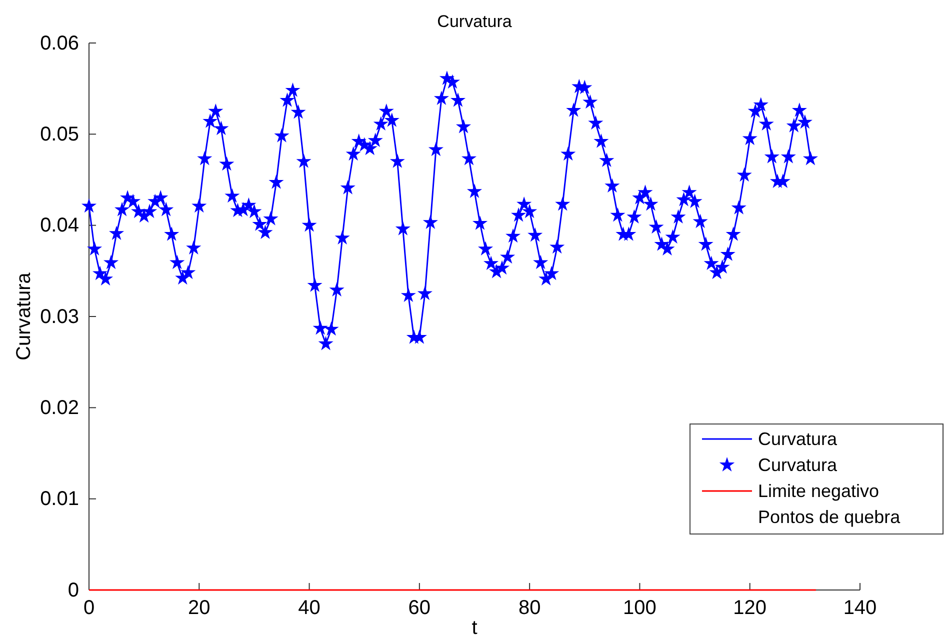 The width and height of the screenshot is (944, 637). Describe the element at coordinates (474, 21) in the screenshot. I see `chart-title: Curvatura` at that location.